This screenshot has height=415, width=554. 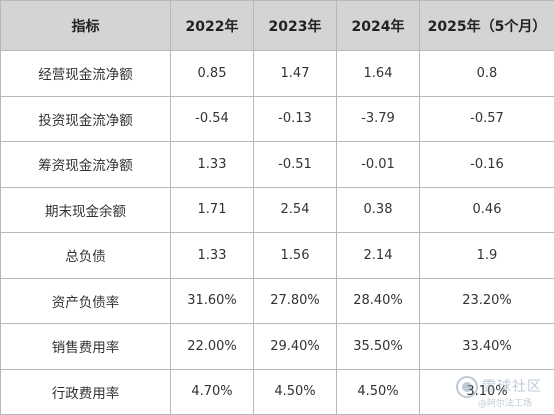 What do you see at coordinates (487, 256) in the screenshot?
I see `table-cell: 1.9` at bounding box center [487, 256].